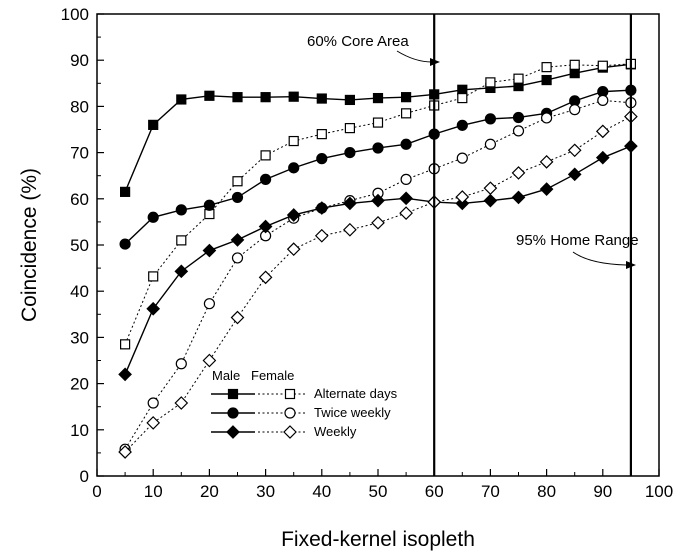 The width and height of the screenshot is (699, 554). Describe the element at coordinates (434, 491) in the screenshot. I see `x-tick-label: 60` at that location.